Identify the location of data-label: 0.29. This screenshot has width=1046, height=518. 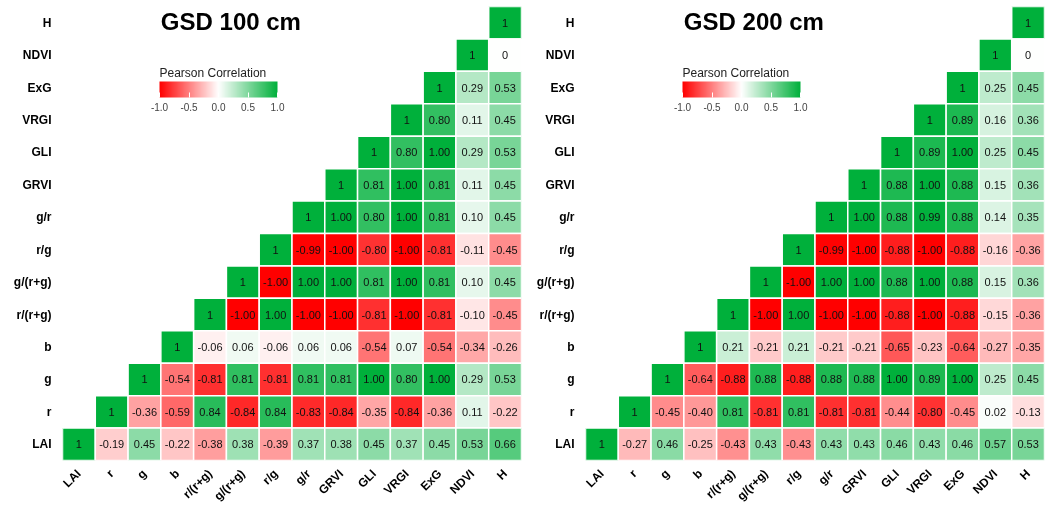
(472, 152).